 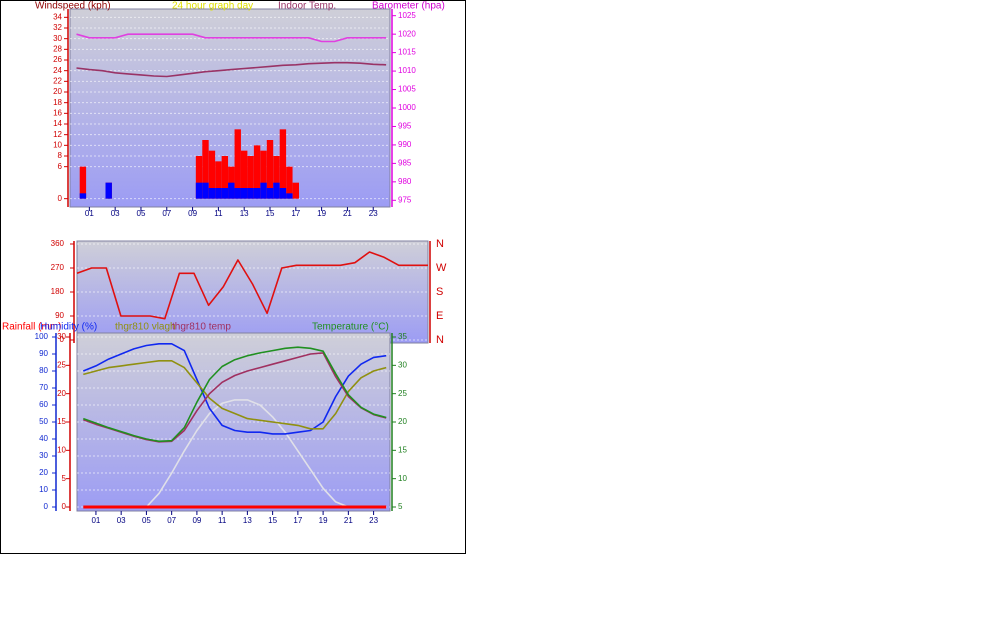 I want to click on tick-label: 50, so click(x=43, y=421).